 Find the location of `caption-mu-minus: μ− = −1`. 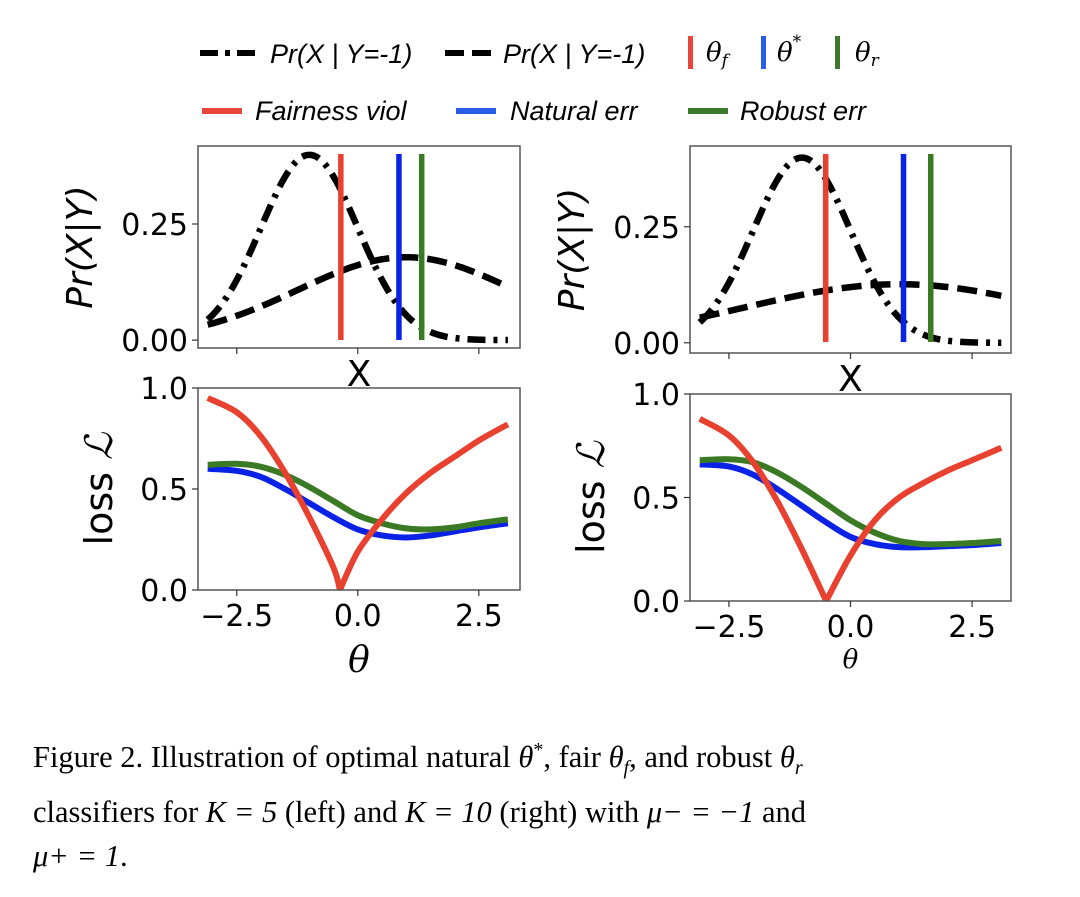

caption-mu-minus: μ− = −1 is located at coordinates (700, 812).